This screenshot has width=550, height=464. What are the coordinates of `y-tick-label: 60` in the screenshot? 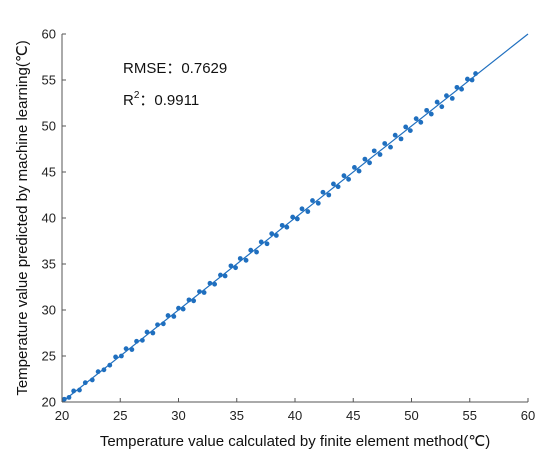 It's located at (49, 34).